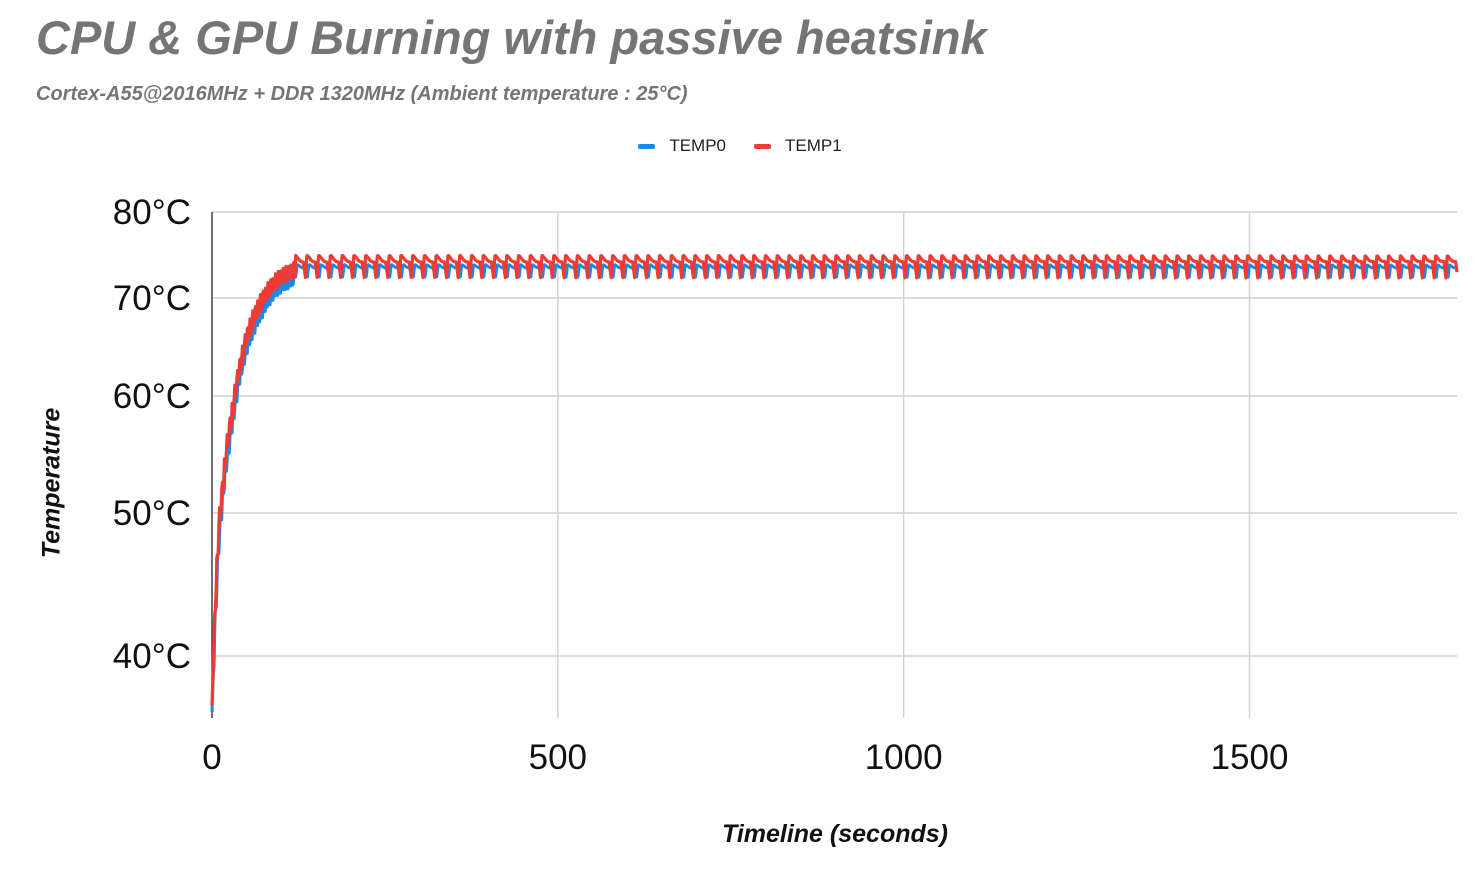 Image resolution: width=1480 pixels, height=892 pixels. What do you see at coordinates (511, 37) in the screenshot?
I see `chart-title: CPU & GPU Burning with passive heatsink` at bounding box center [511, 37].